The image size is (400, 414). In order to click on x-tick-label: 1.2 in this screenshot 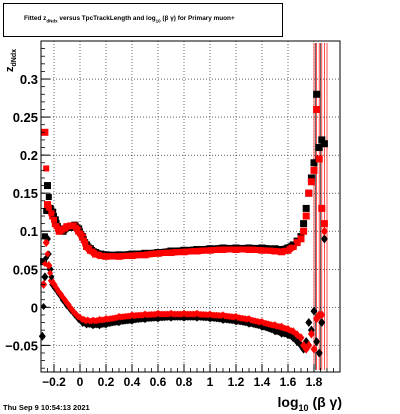, I will do `click(236, 382)`.